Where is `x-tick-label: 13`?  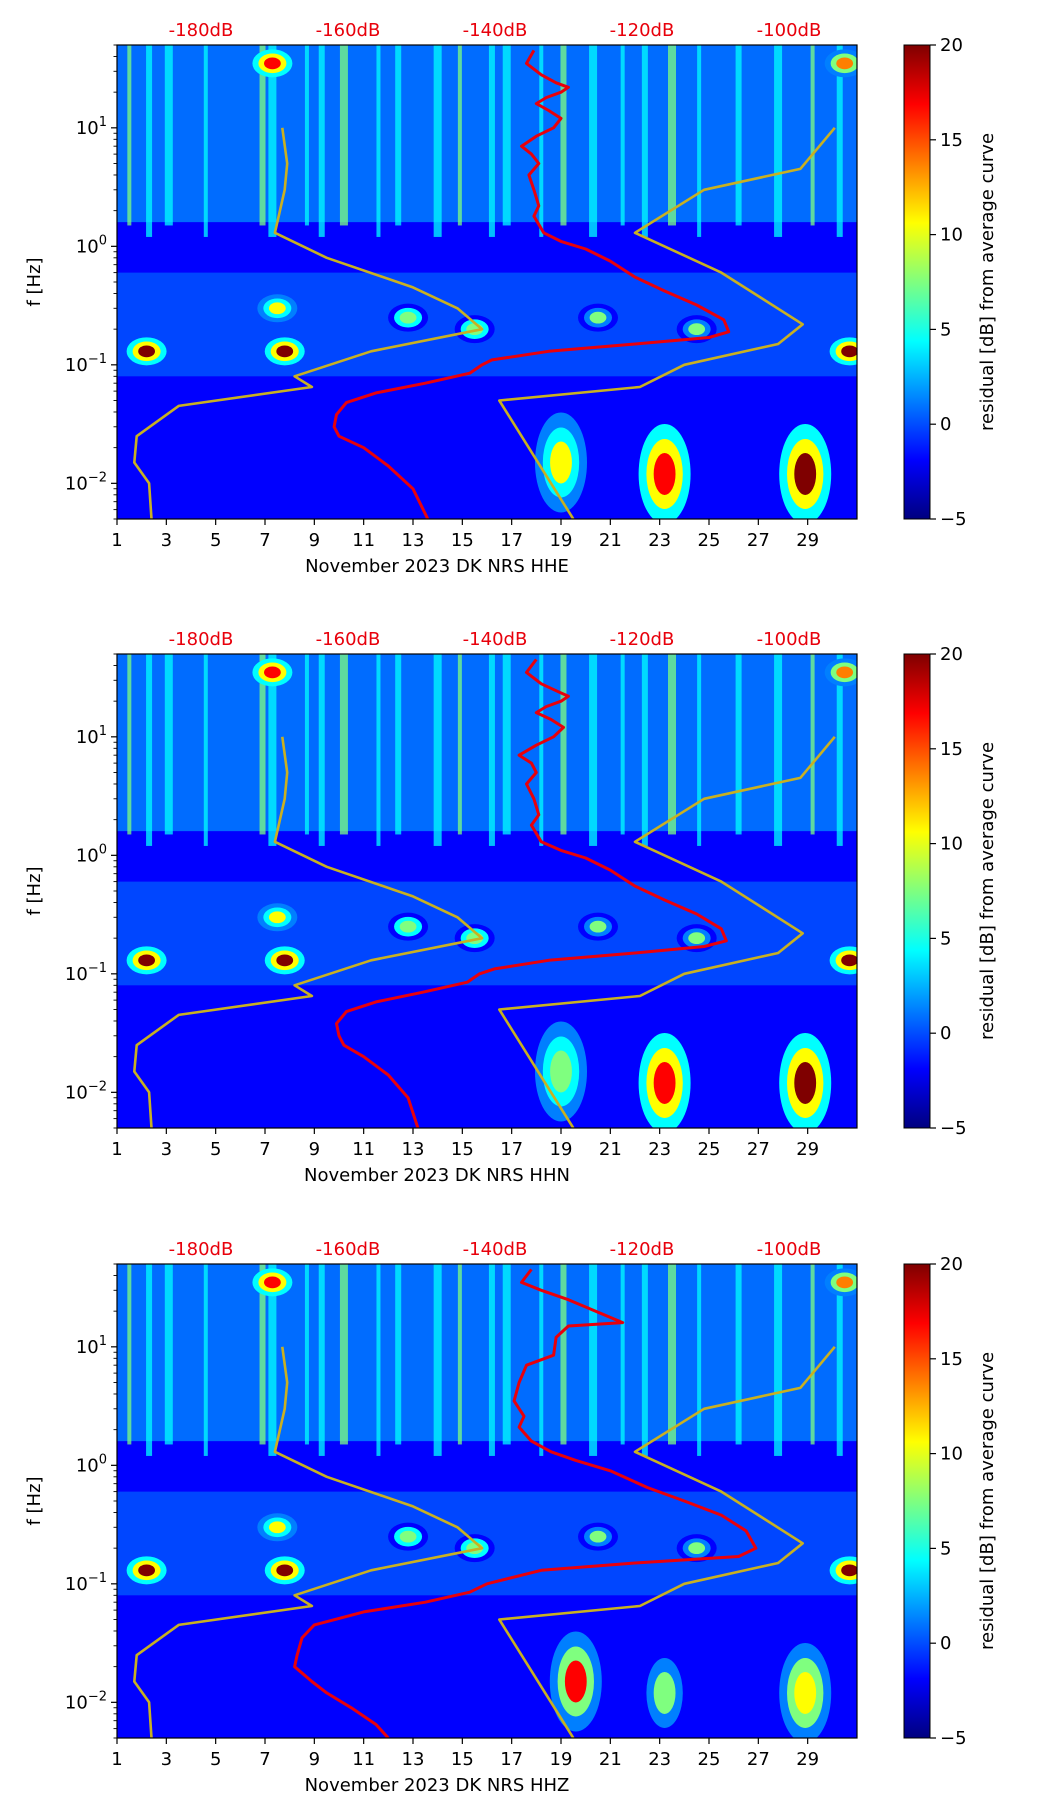
x-tick-label: 13 is located at coordinates (413, 1149).